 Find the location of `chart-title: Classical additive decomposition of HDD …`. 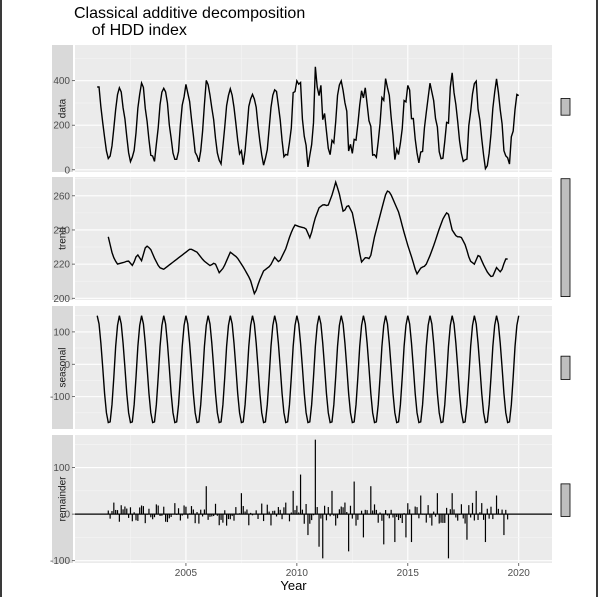

chart-title: Classical additive decomposition of HDD … is located at coordinates (189, 22).